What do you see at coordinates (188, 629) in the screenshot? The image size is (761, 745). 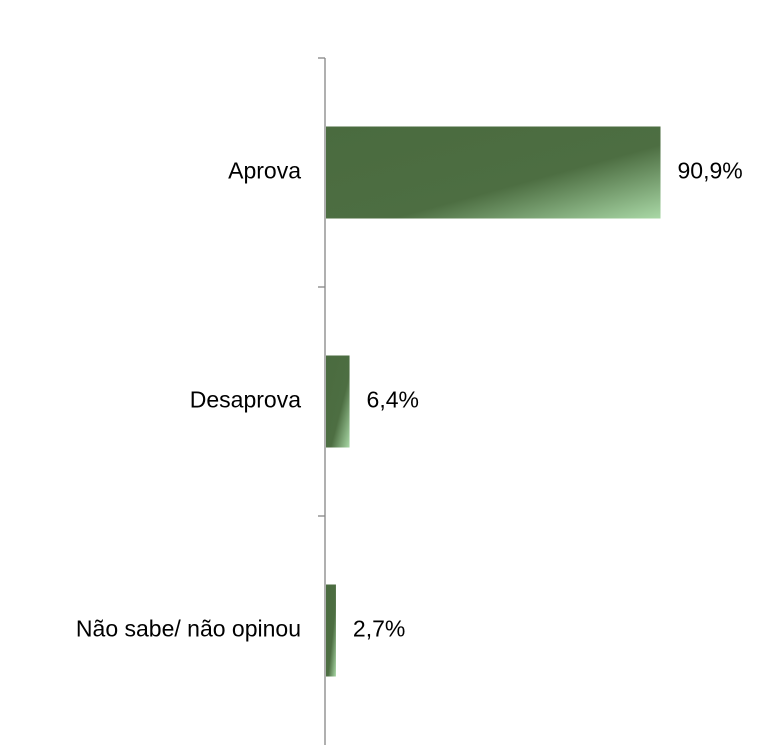 I see `category-label: Não sabe/ não opinou` at bounding box center [188, 629].